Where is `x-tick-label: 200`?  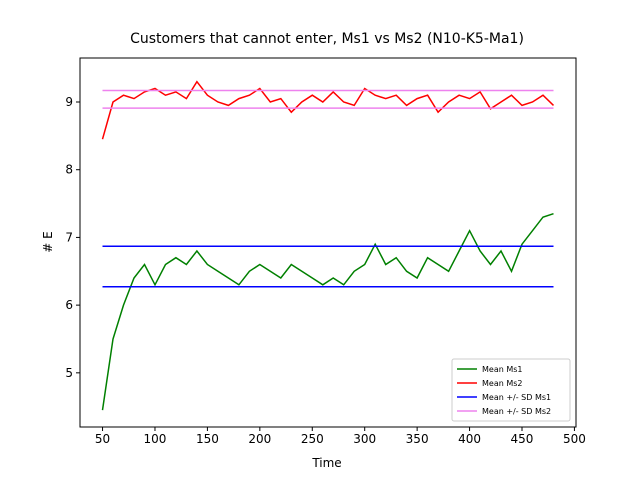
x-tick-label: 200 is located at coordinates (259, 439).